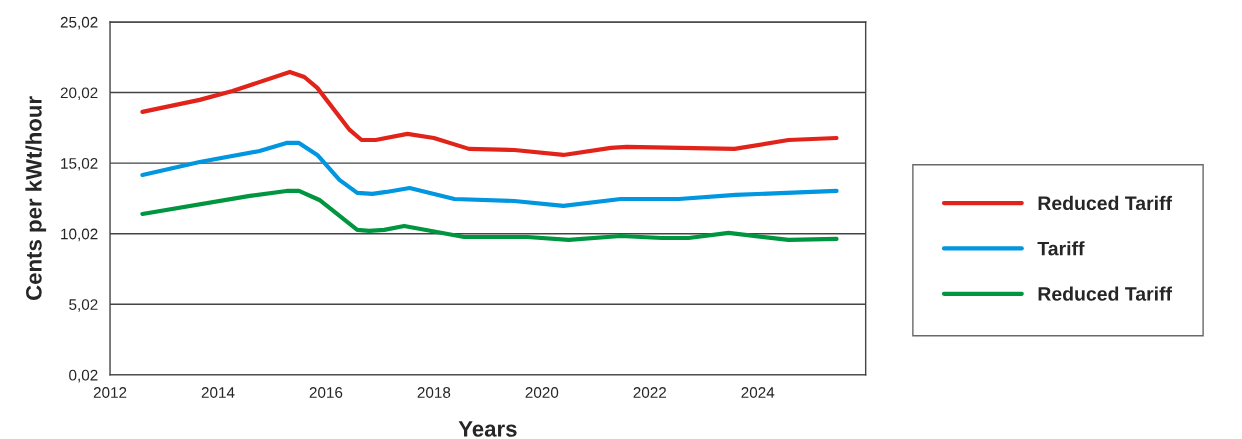 This screenshot has height=439, width=1242. Describe the element at coordinates (36, 198) in the screenshot. I see `y-axis-title: Cents per kWt/hour` at that location.